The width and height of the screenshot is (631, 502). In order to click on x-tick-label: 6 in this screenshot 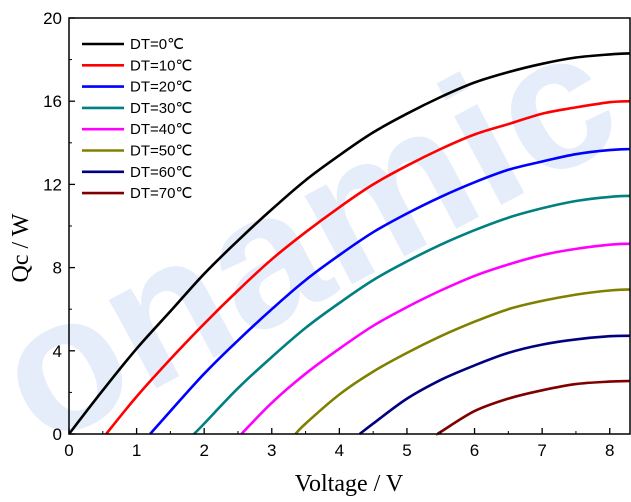, I will do `click(474, 450)`.